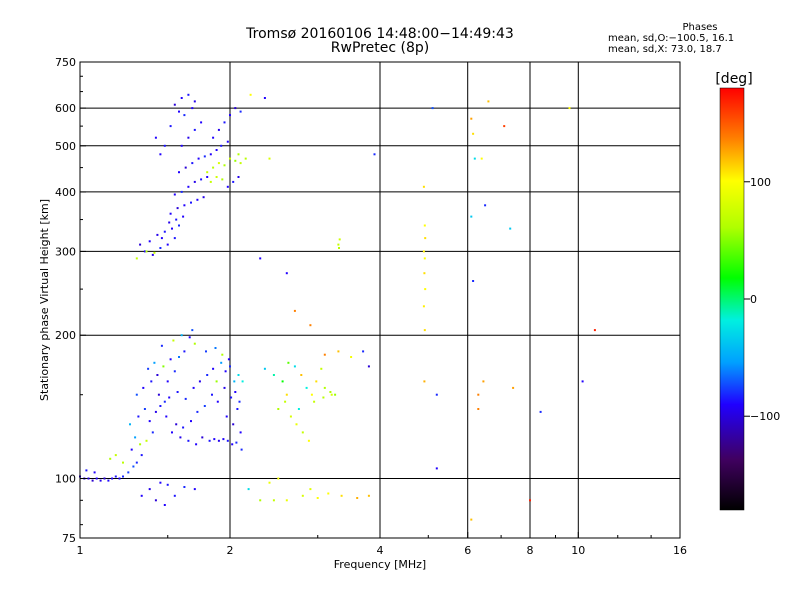 The height and width of the screenshot is (600, 800). Describe the element at coordinates (44, 300) in the screenshot. I see `y-axis-label: Stationary phase Virtual Height [km]` at that location.